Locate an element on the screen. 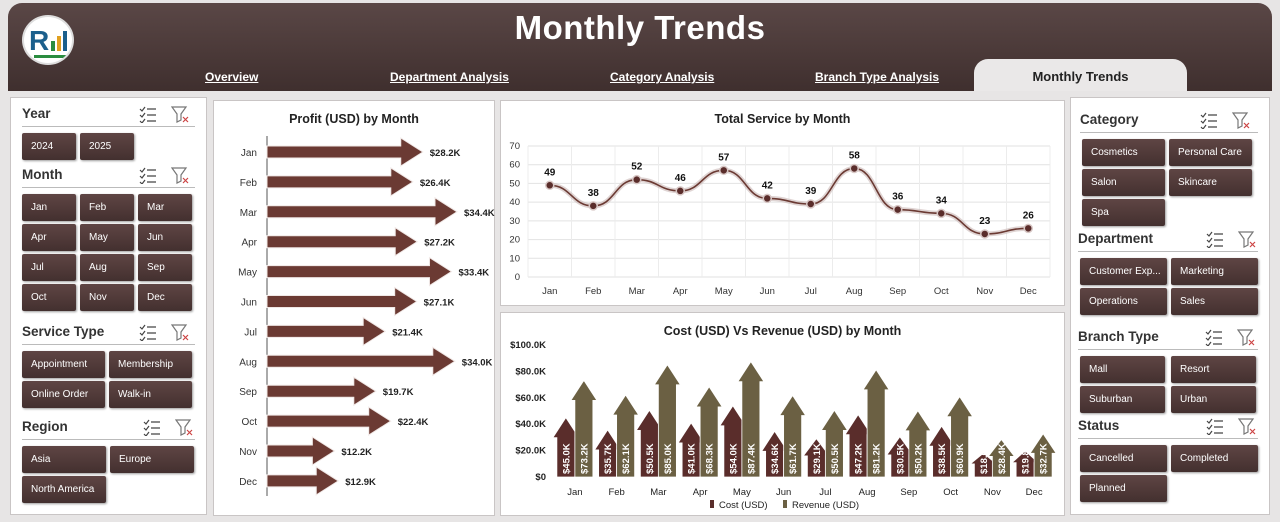 The height and width of the screenshot is (522, 1280). tab-department-analysis: Department Analysis is located at coordinates (449, 77).